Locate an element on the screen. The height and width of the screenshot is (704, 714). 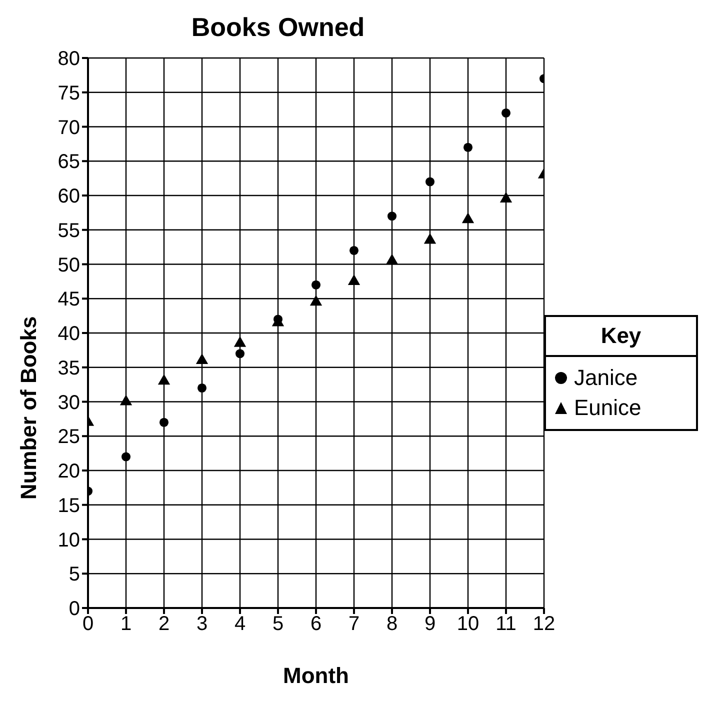
y-tick-label: 25 is located at coordinates (69, 437).